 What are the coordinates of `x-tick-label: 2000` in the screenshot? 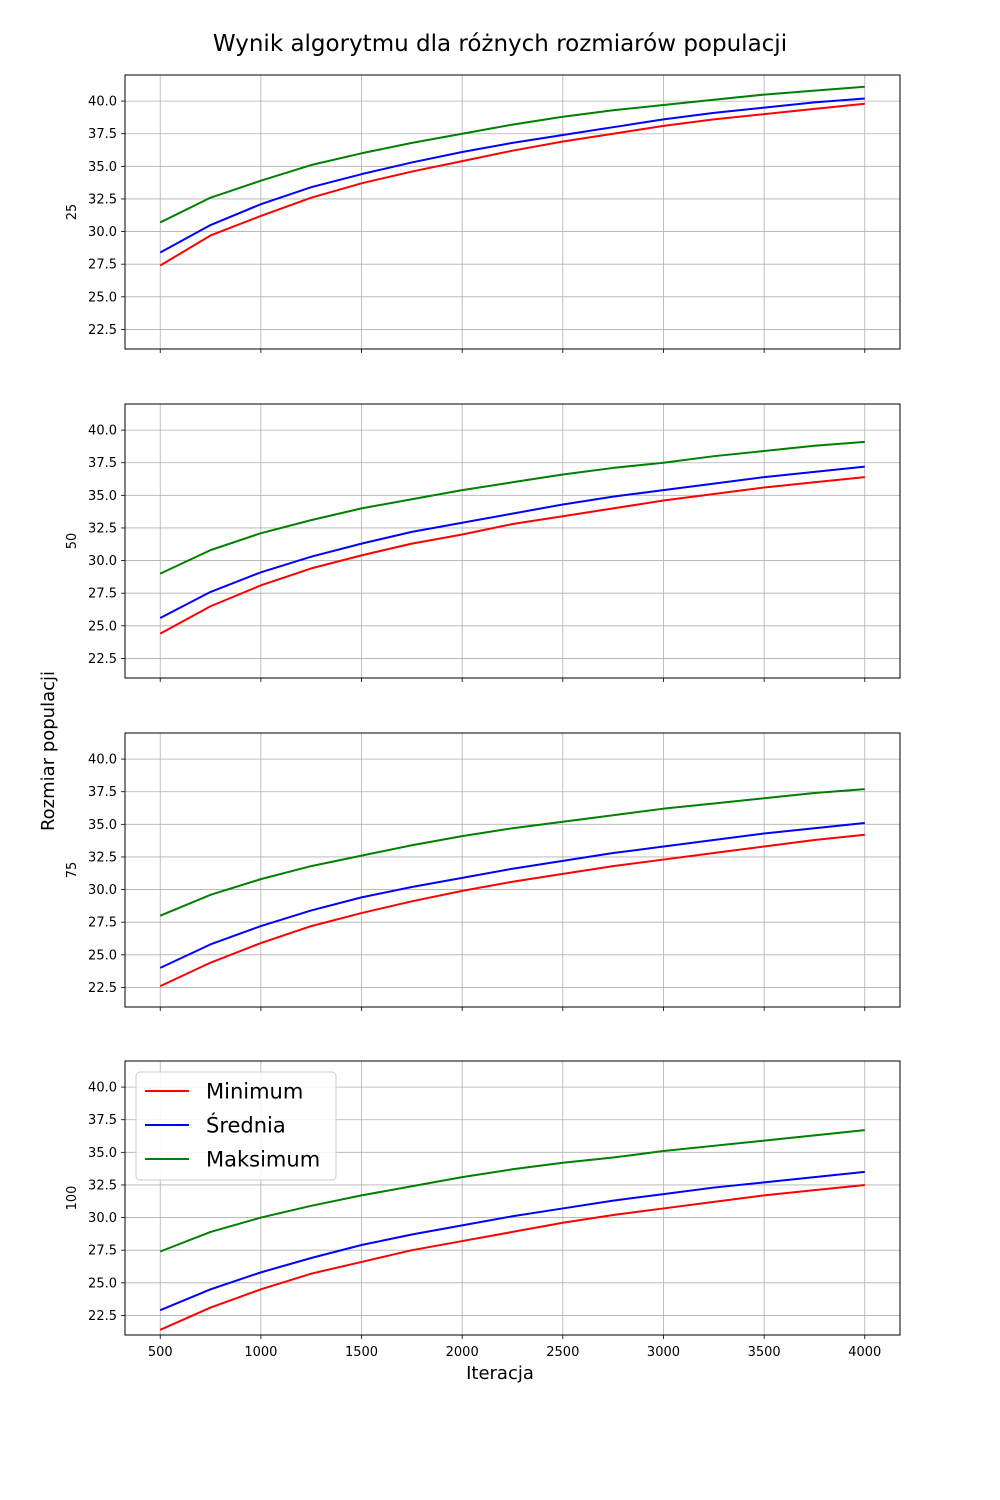 It's located at (462, 1352).